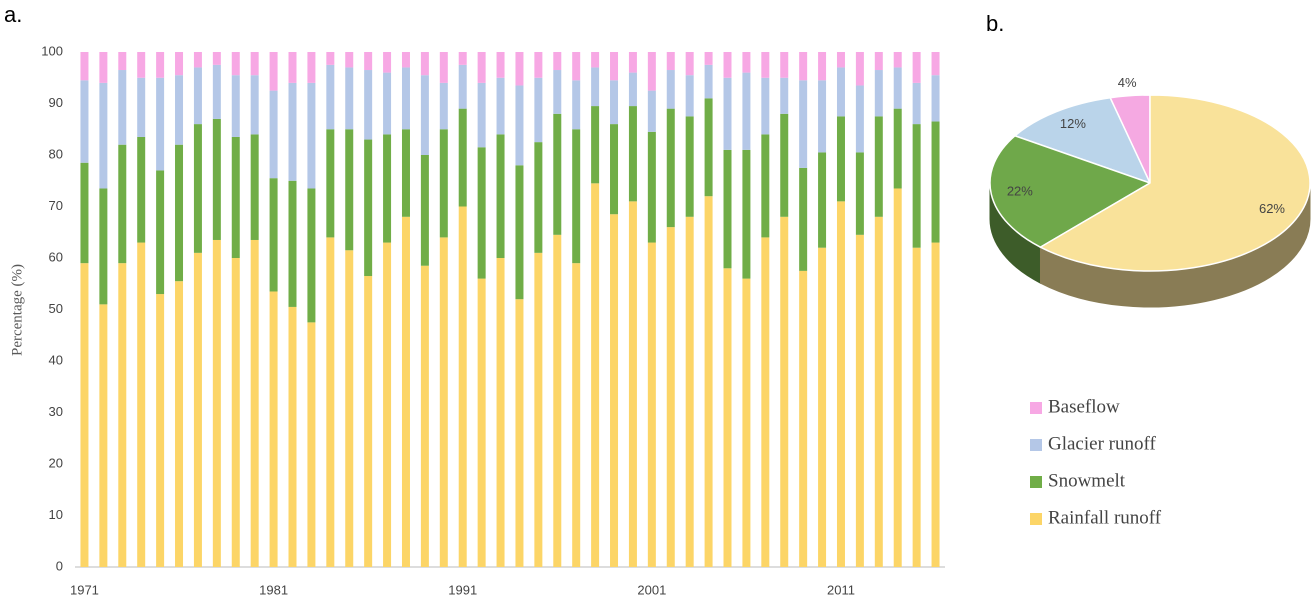  I want to click on legend-label: Snowmelt, so click(1087, 480).